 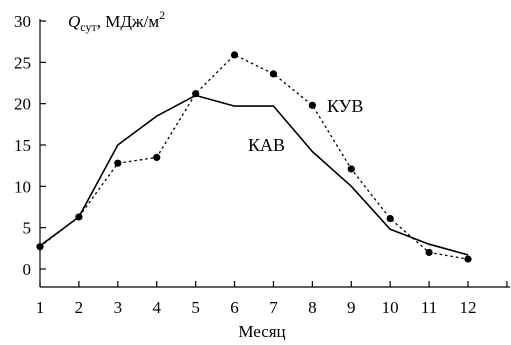 I want to click on y-tick-label: 5, so click(x=27, y=228).